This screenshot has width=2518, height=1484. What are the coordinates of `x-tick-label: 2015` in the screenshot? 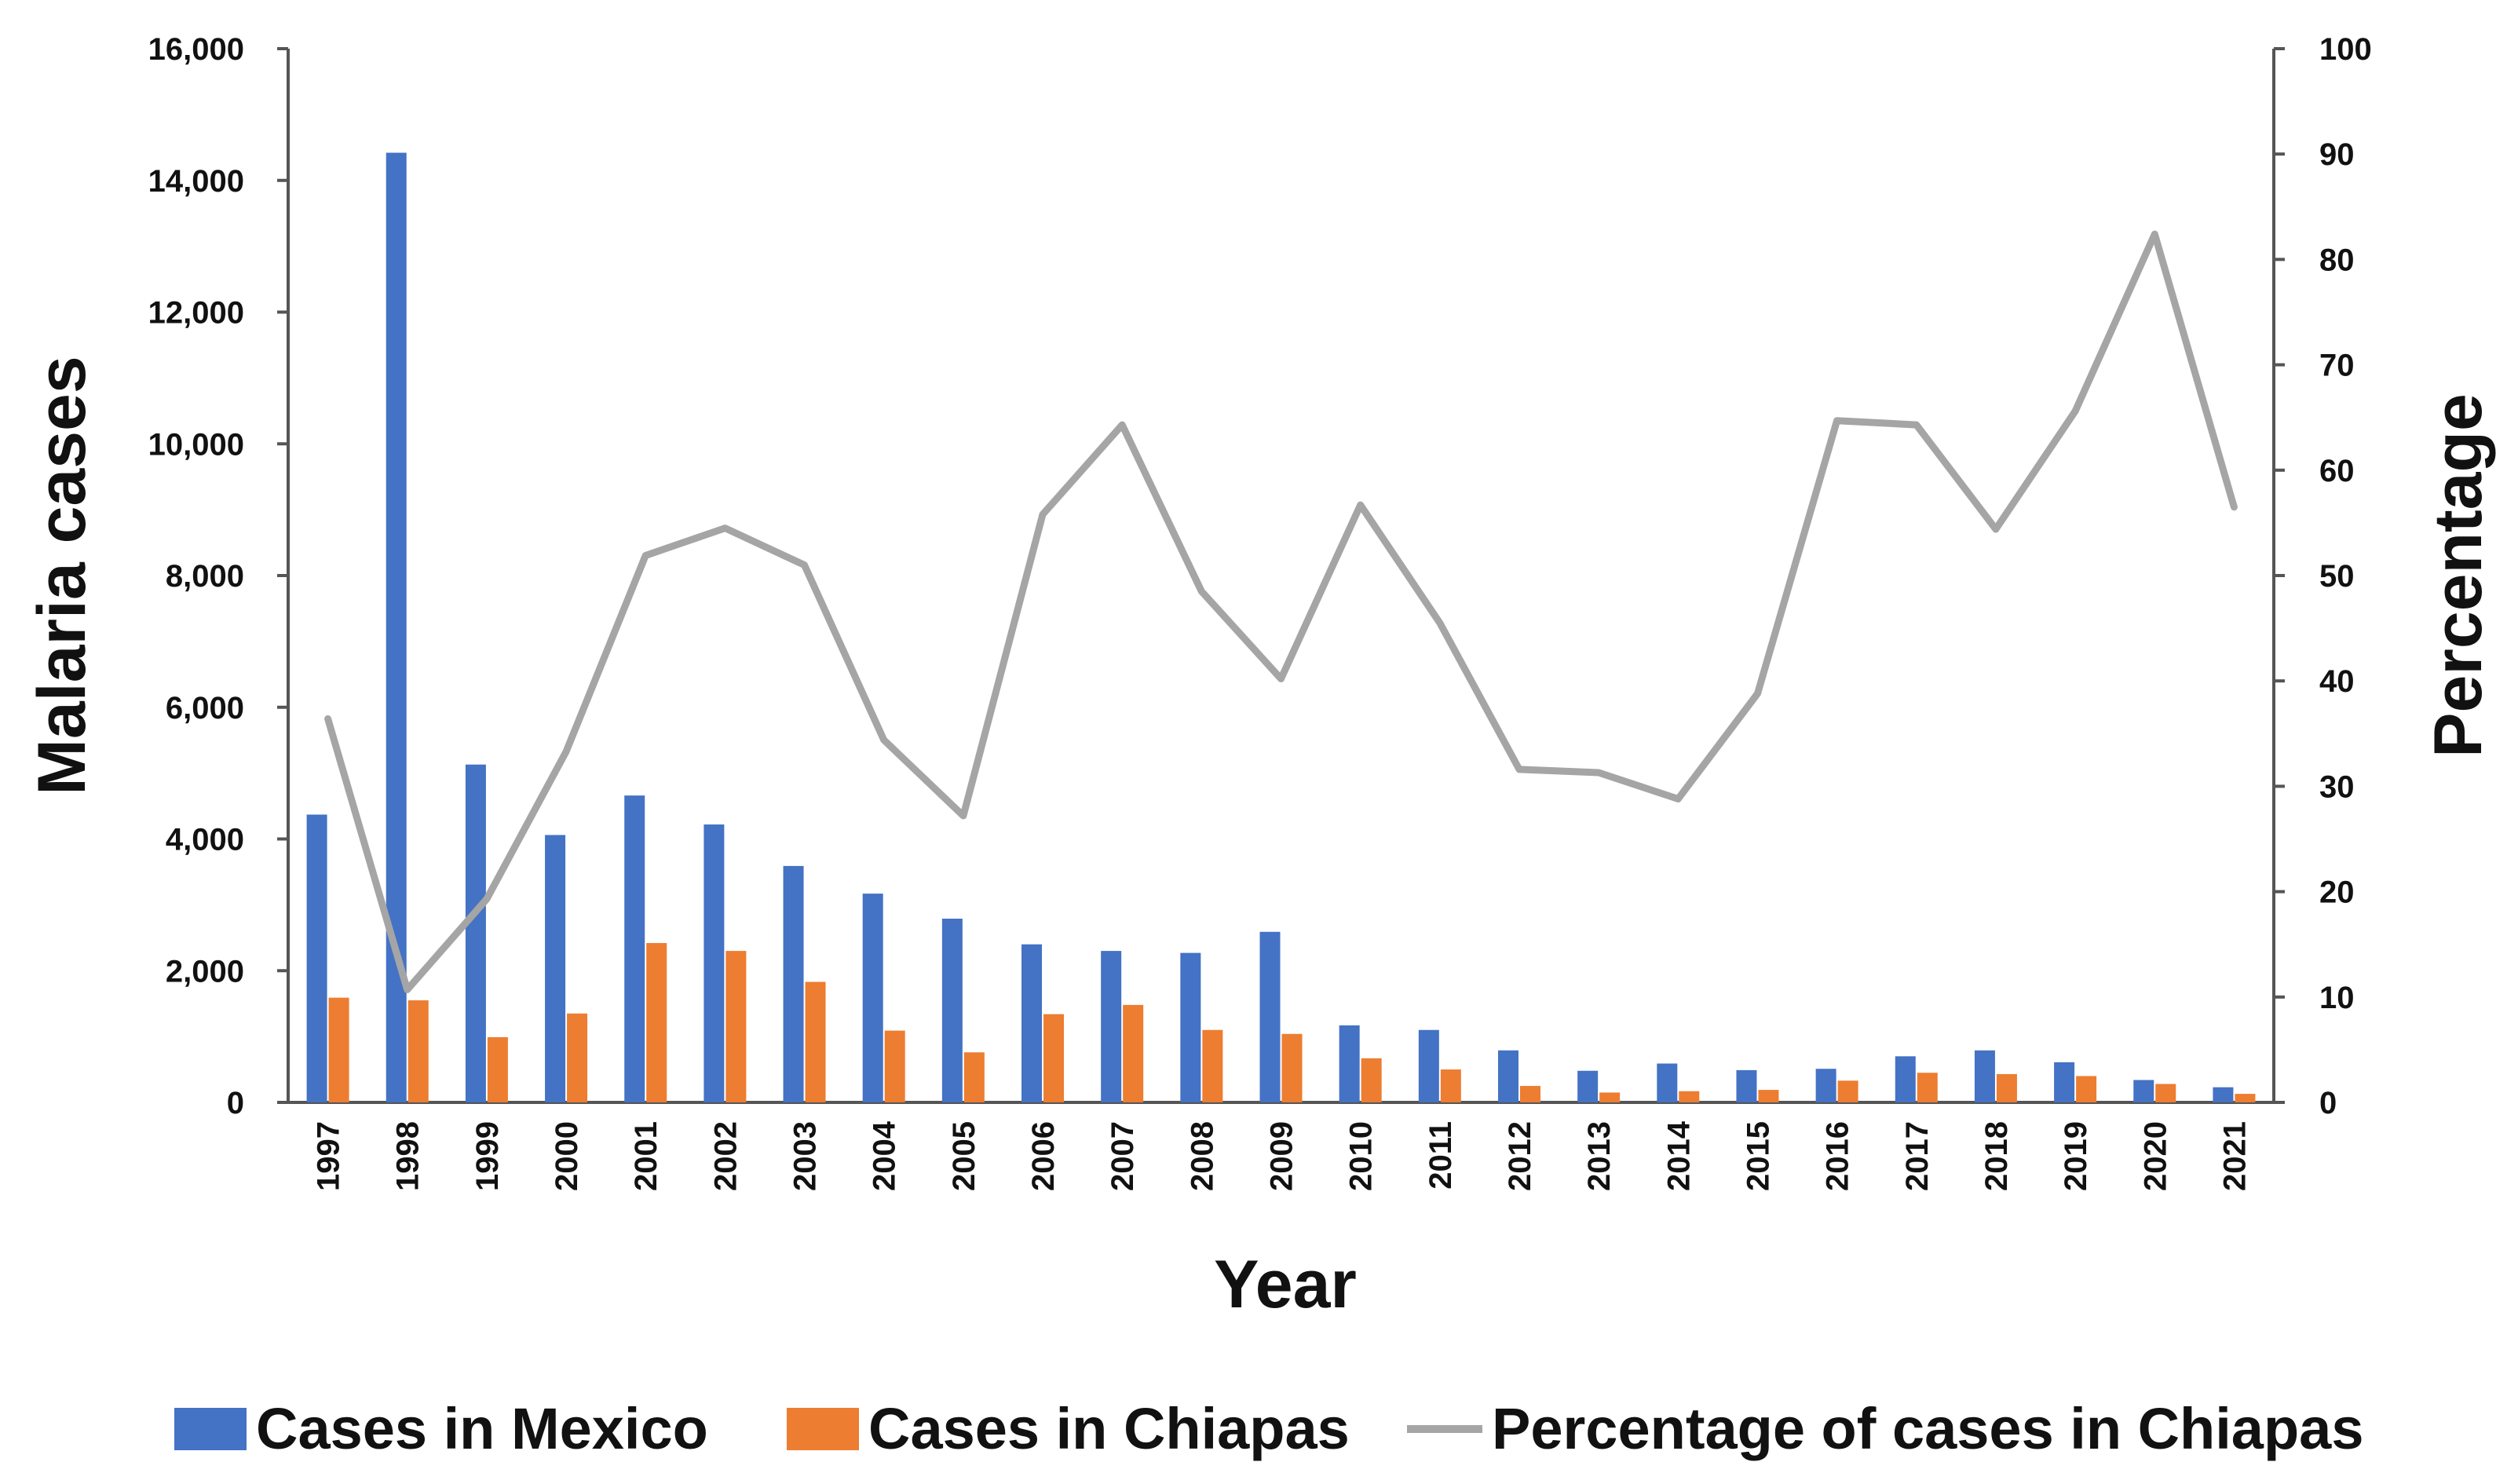 It's located at (1758, 1156).